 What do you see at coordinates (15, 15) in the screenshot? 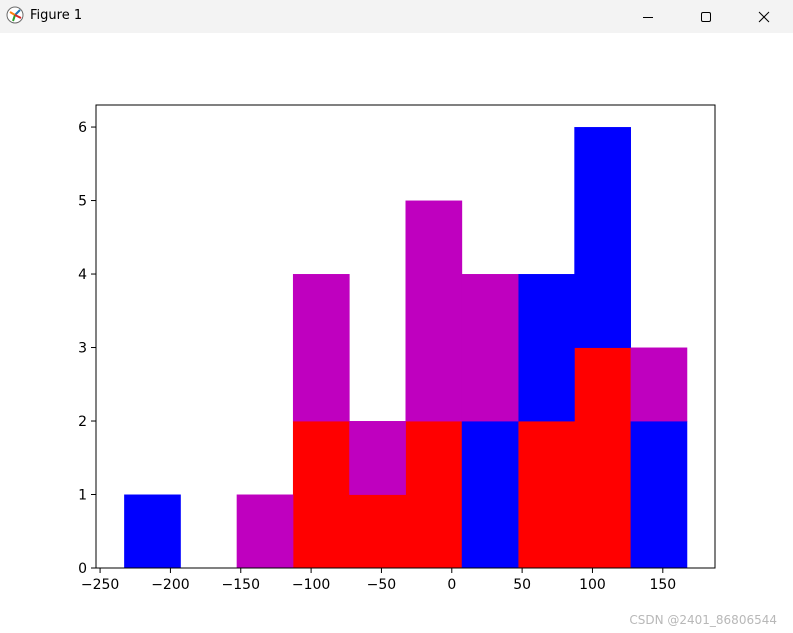
I see `matplotlib-figure-icon` at bounding box center [15, 15].